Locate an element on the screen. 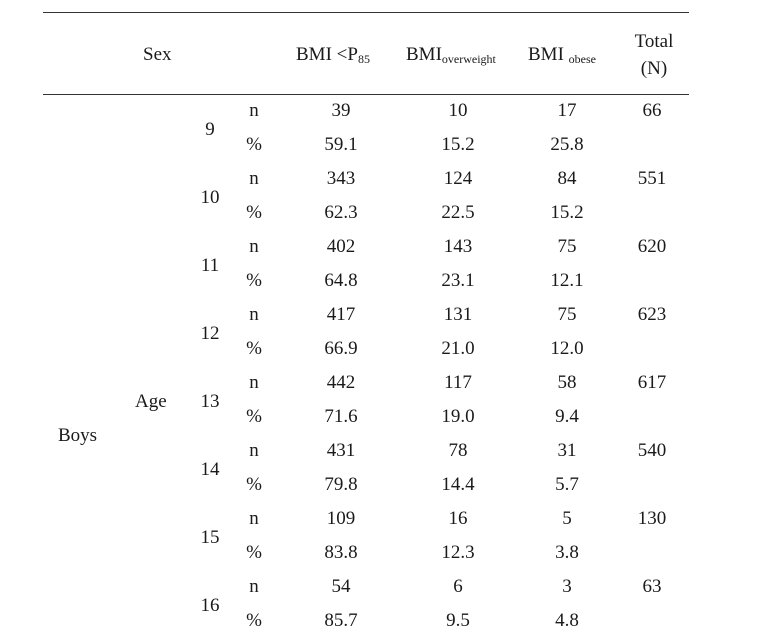  total-cell: 66 is located at coordinates (652, 110).